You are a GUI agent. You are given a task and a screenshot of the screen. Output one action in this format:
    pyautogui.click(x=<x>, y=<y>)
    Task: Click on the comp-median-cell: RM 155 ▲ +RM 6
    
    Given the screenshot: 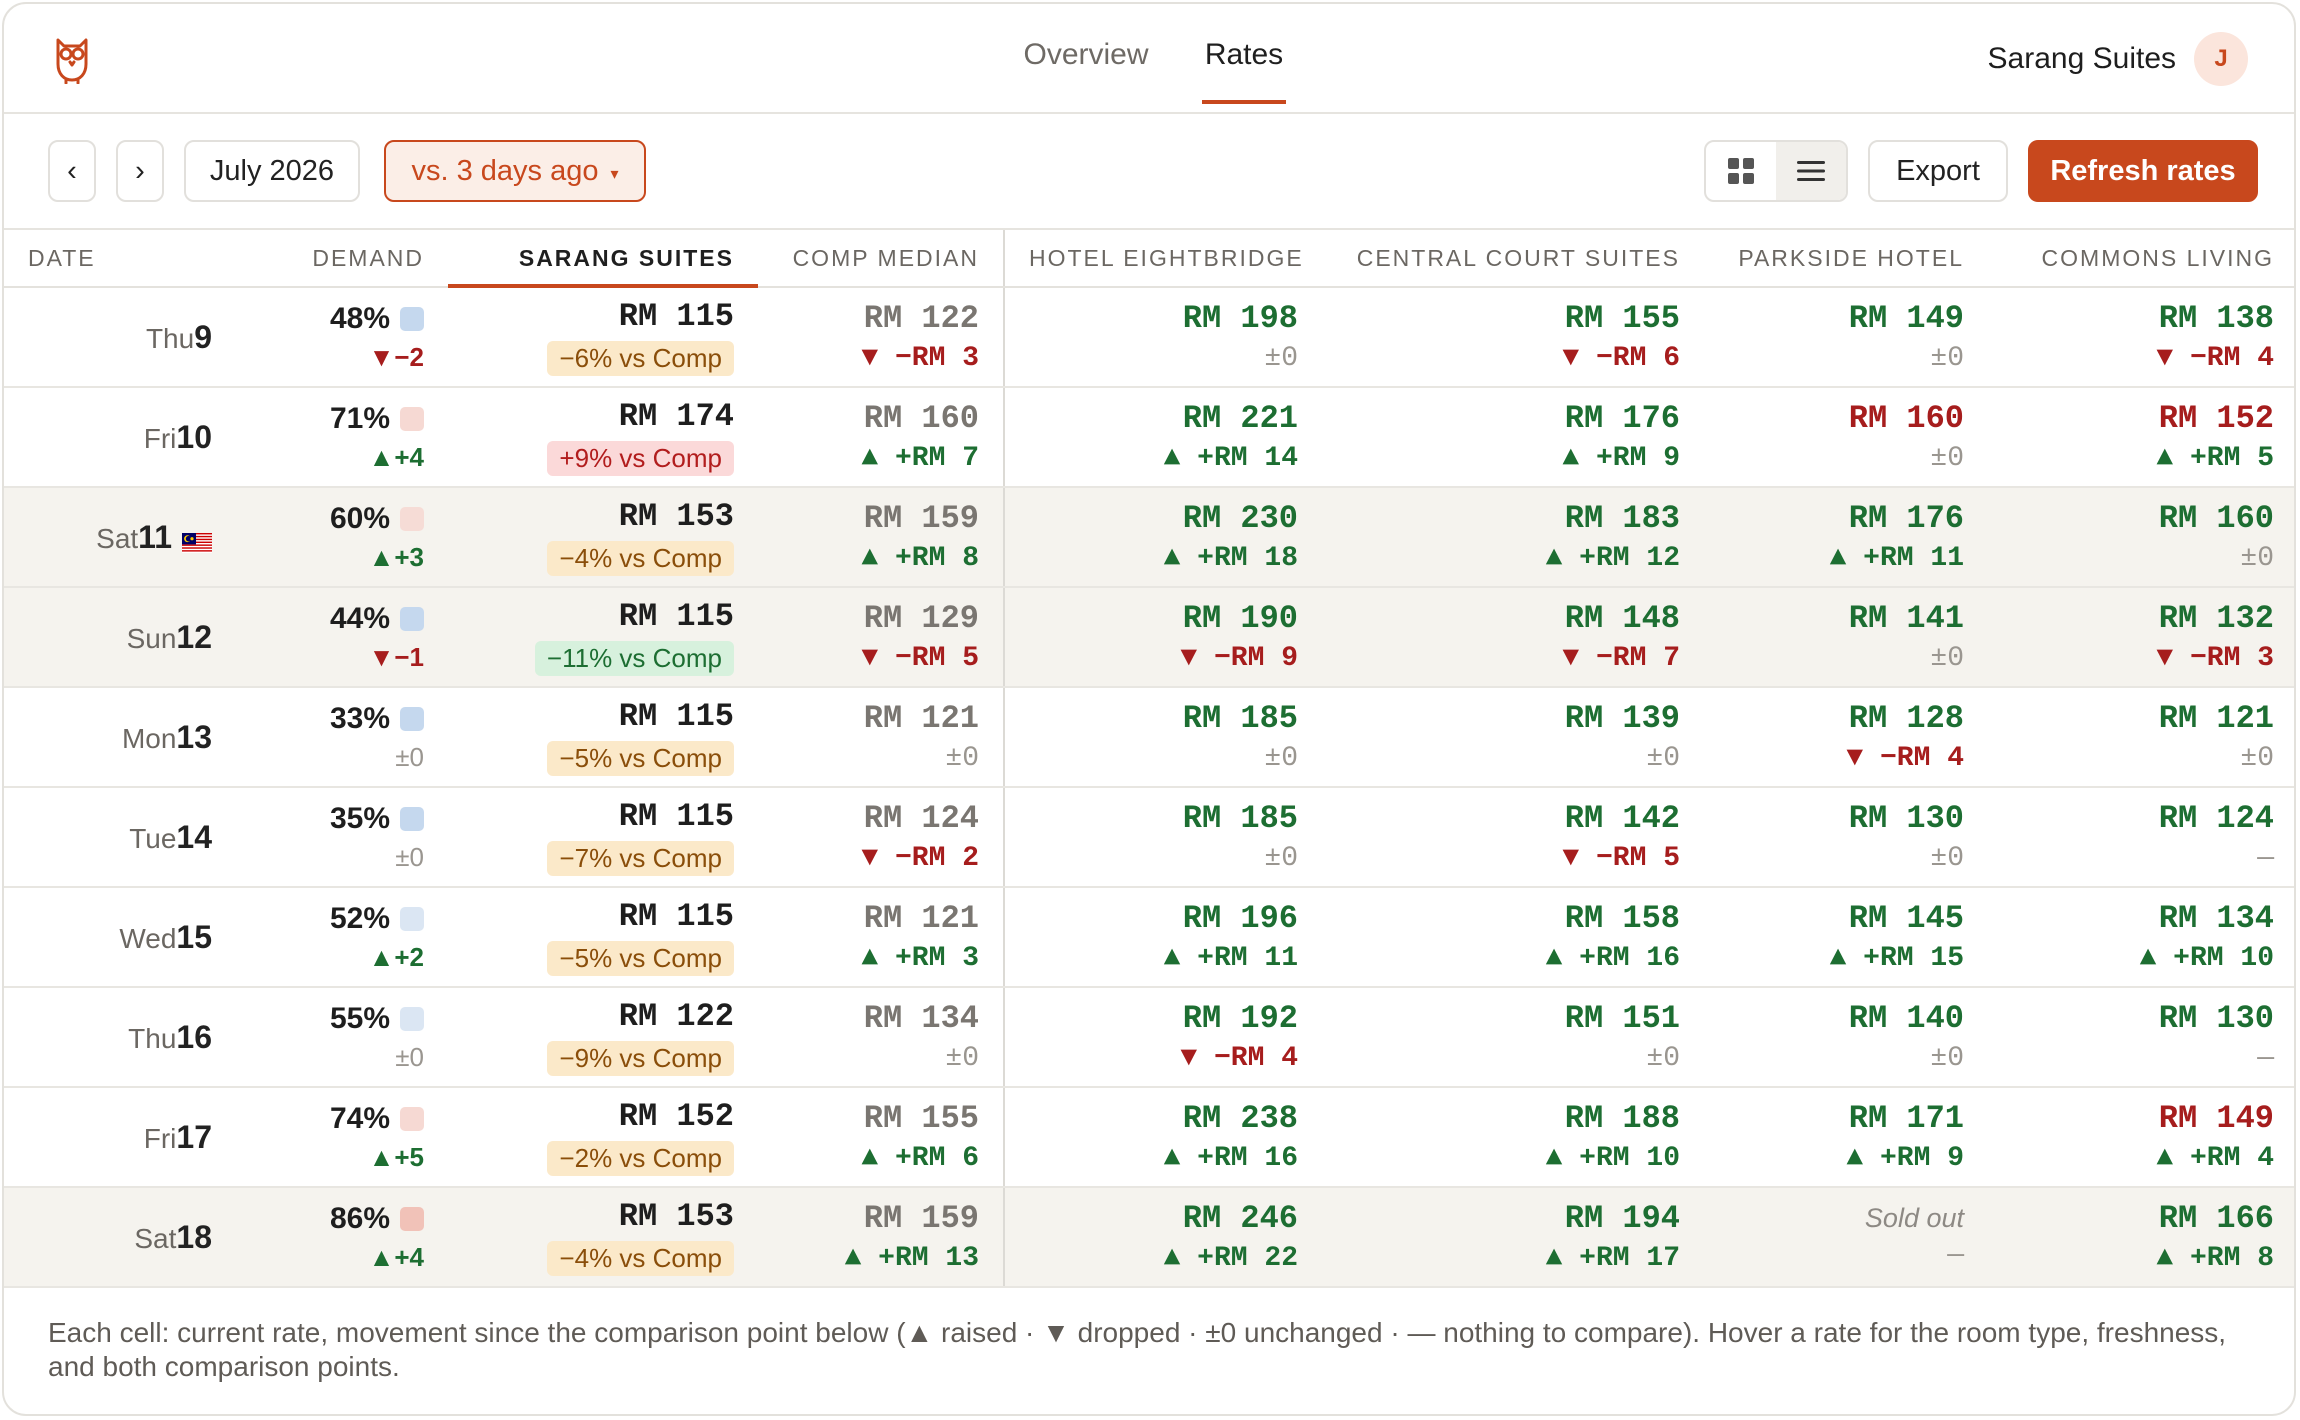 What is the action you would take?
    pyautogui.click(x=881, y=1137)
    